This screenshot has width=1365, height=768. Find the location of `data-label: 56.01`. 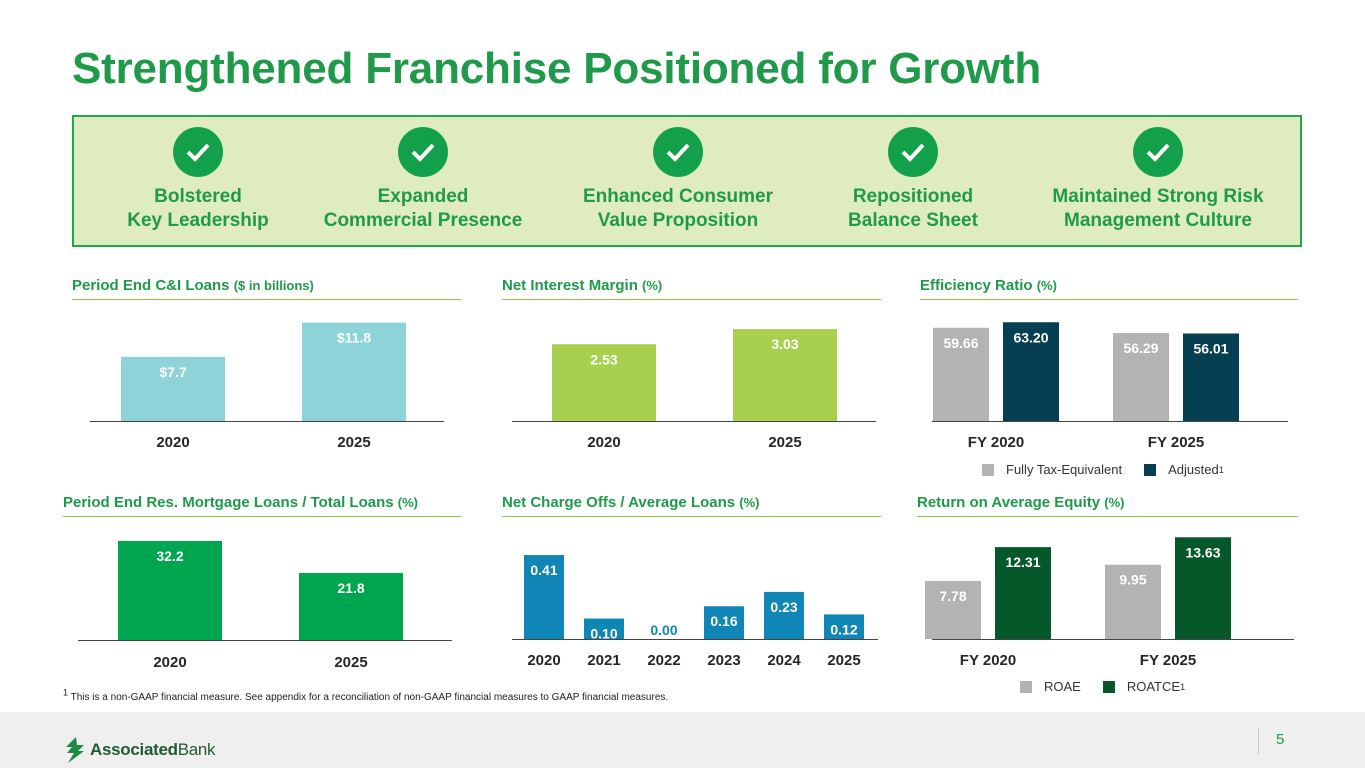

data-label: 56.01 is located at coordinates (1210, 348).